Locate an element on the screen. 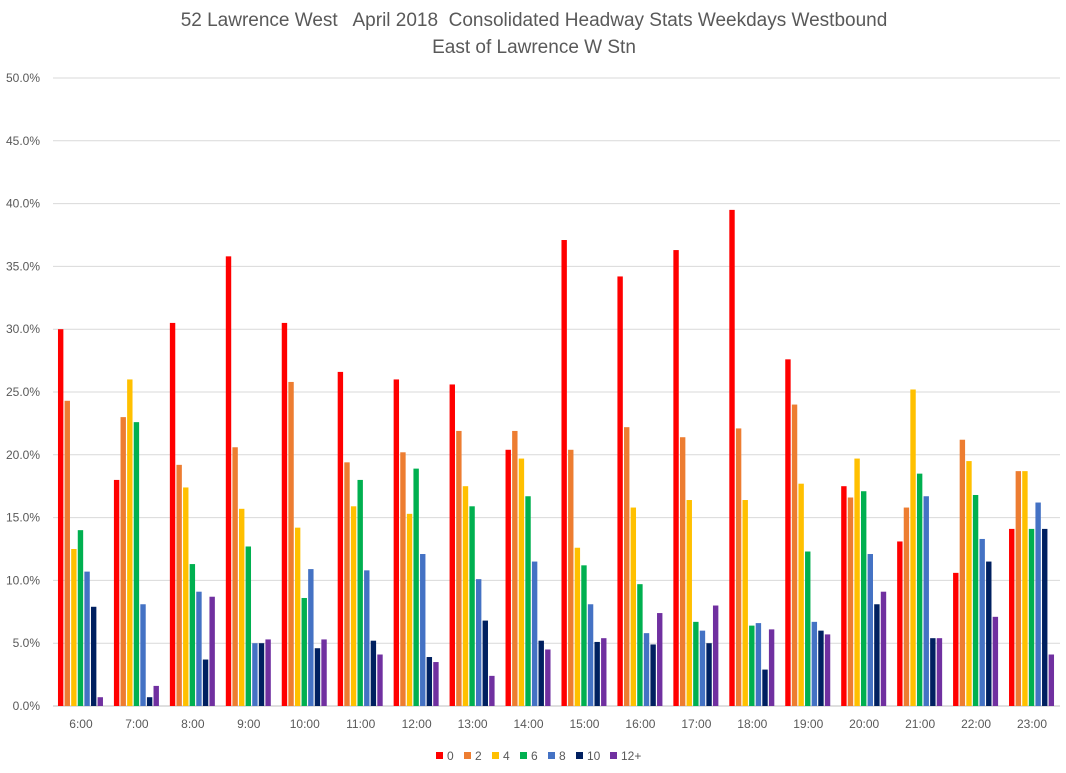 The image size is (1066, 773). x-tick-label: 10:00 is located at coordinates (305, 724).